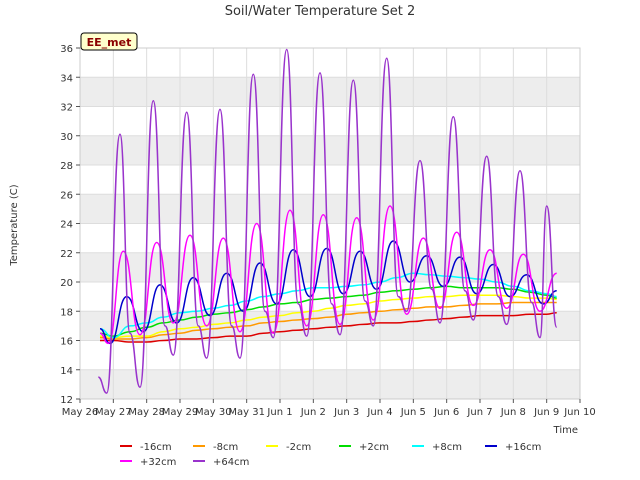 Image resolution: width=640 pixels, height=480 pixels. I want to click on legend-label-plus8cm: +8cm, so click(447, 447).